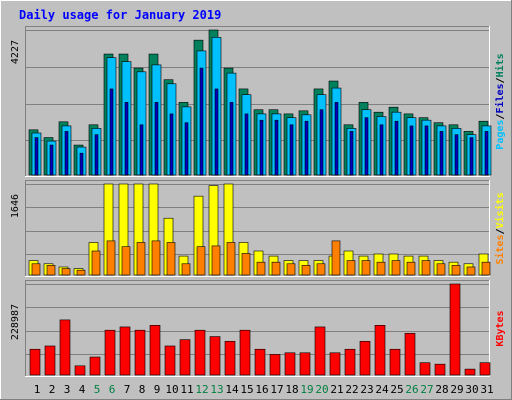 The image size is (512, 400). I want to click on day-label-29: 29, so click(456, 389).